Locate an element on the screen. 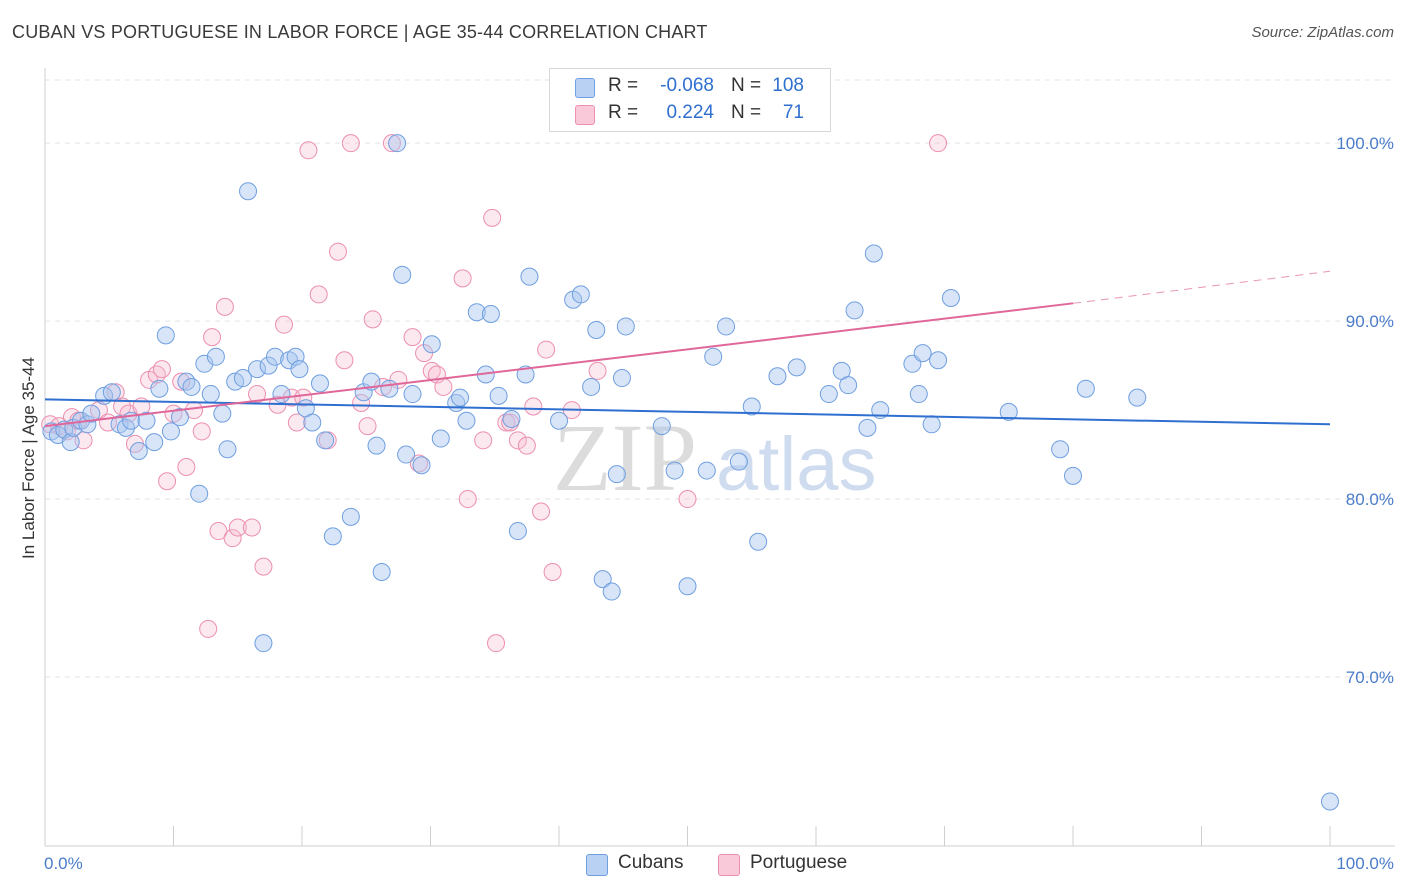 The image size is (1406, 892). bottom-legend-label-cubans: Cubans is located at coordinates (651, 862).